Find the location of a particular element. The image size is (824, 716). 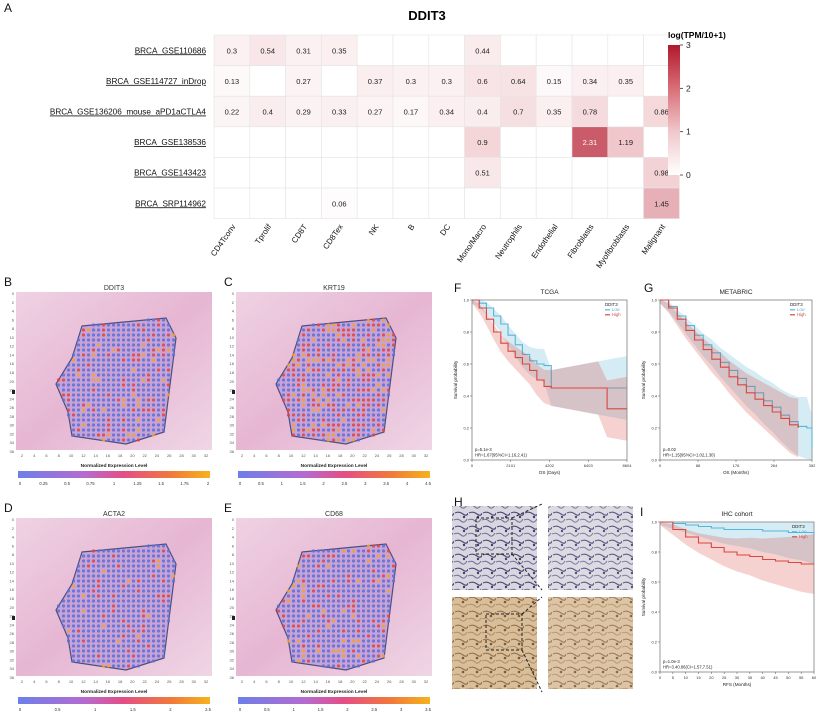

heatmap-cell-value: 0.31 is located at coordinates (303, 50).